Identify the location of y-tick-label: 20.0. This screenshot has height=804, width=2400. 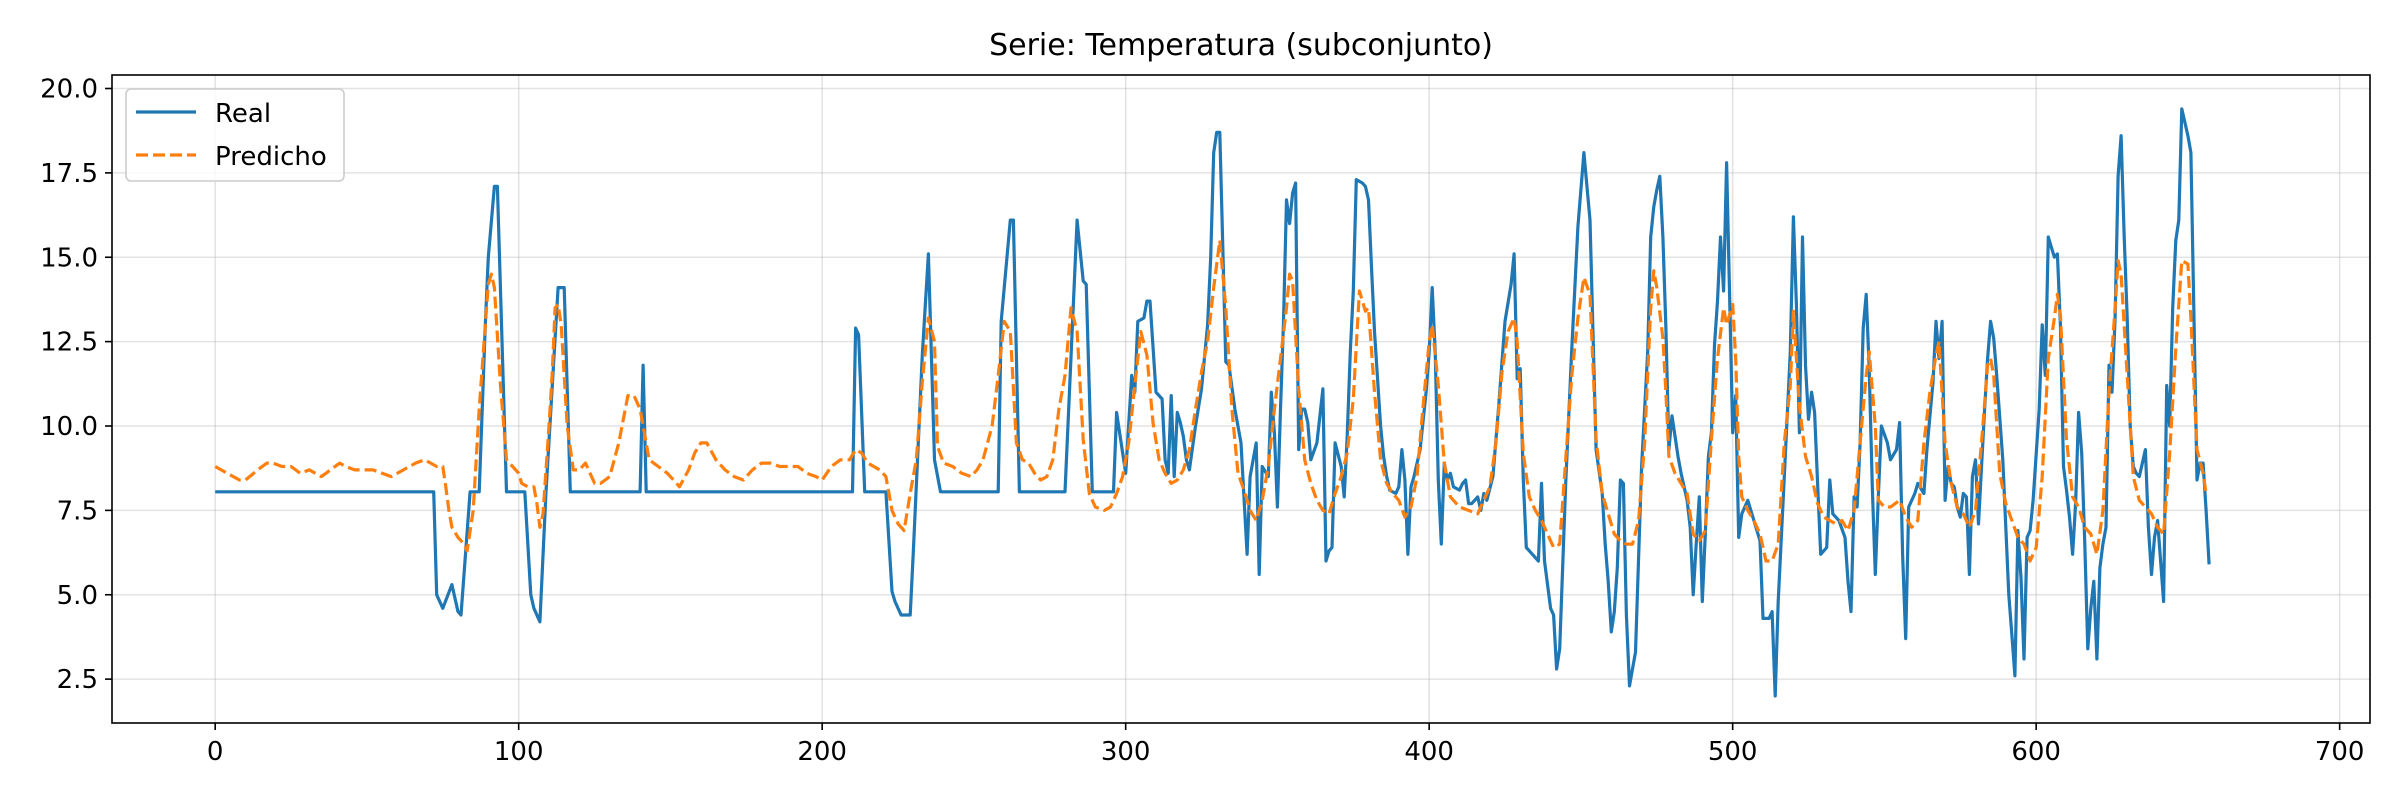
(69, 90).